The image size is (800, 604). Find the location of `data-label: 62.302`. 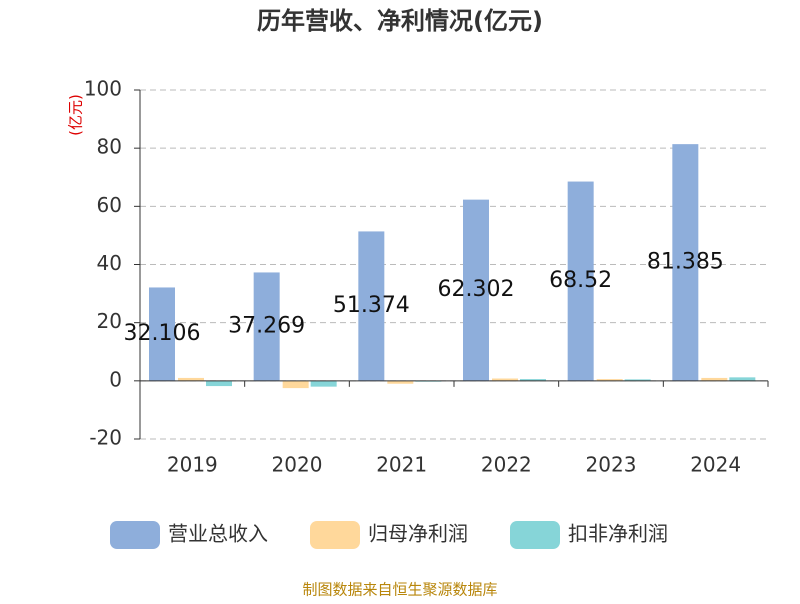

data-label: 62.302 is located at coordinates (476, 289).